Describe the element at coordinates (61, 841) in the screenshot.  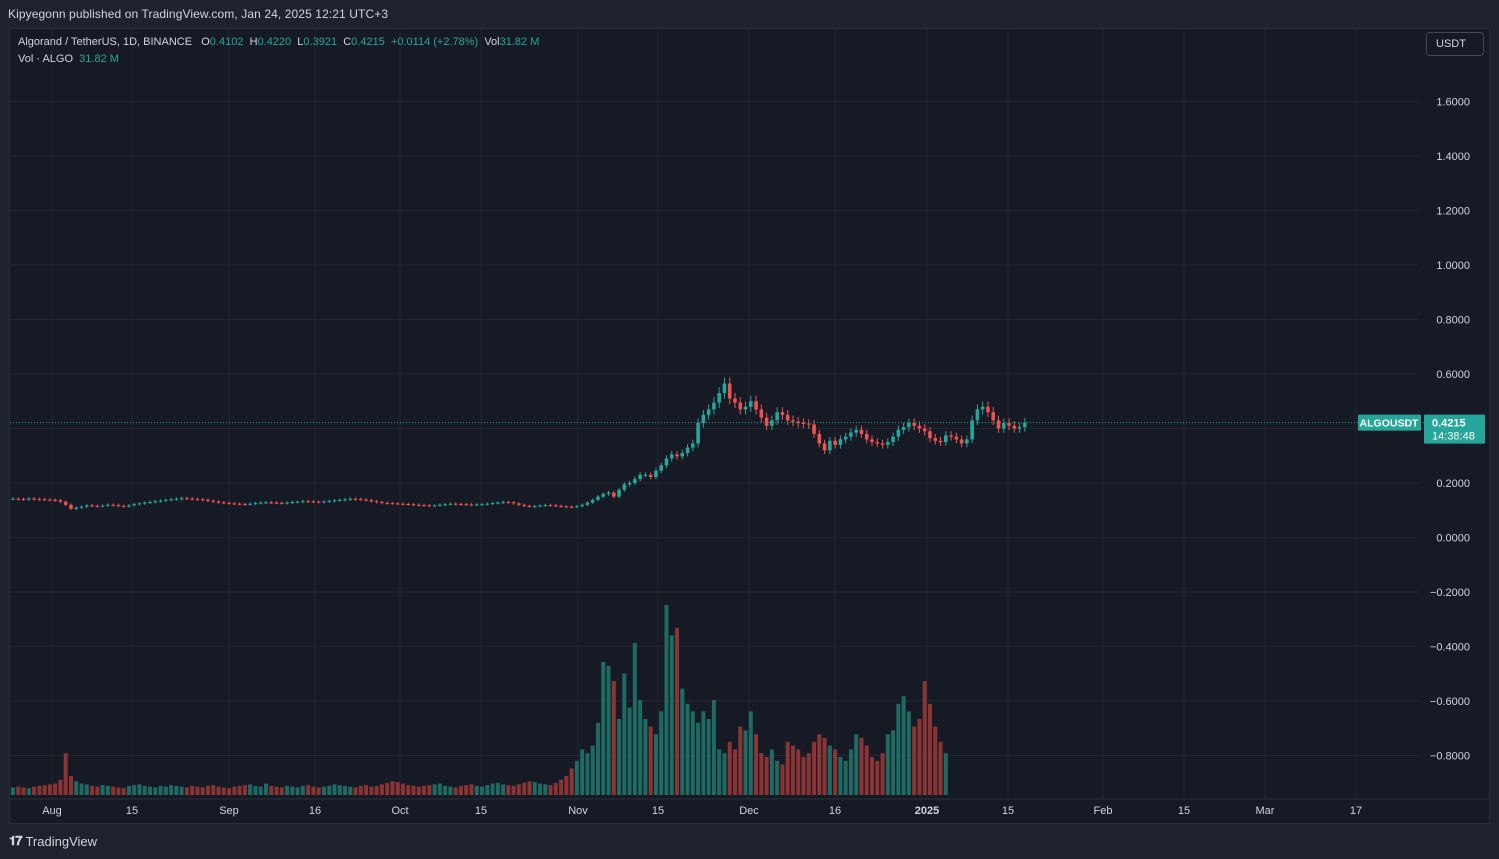
I see `brand-name: TradingView` at that location.